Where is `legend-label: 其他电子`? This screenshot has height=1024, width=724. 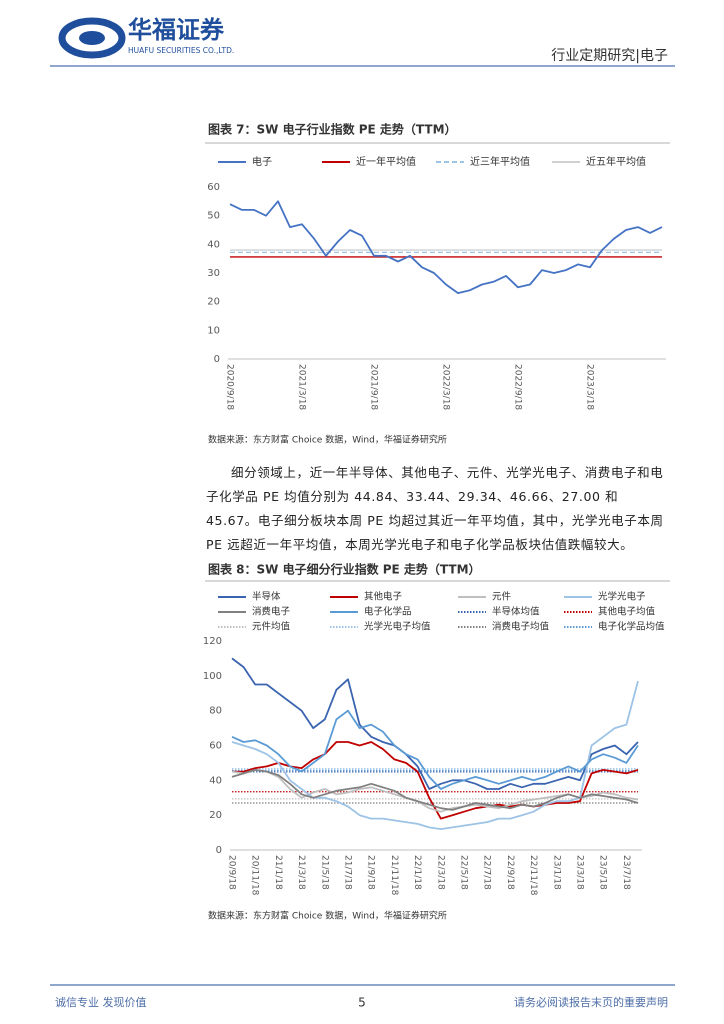
legend-label: 其他电子 is located at coordinates (383, 597).